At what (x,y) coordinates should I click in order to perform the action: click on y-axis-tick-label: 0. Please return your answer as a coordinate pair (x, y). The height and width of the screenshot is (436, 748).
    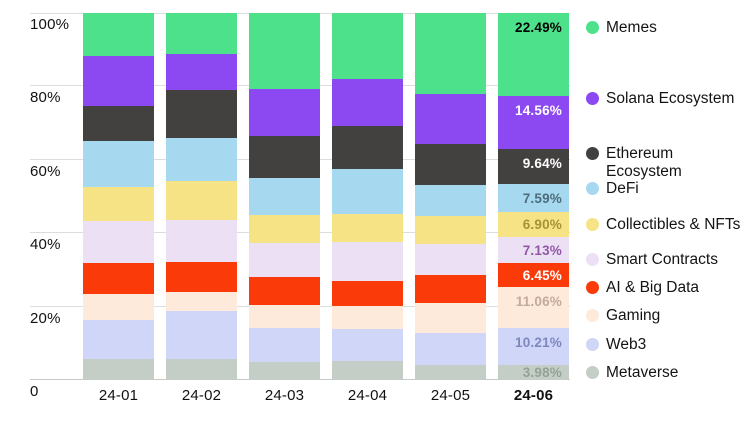
    Looking at the image, I should click on (34, 391).